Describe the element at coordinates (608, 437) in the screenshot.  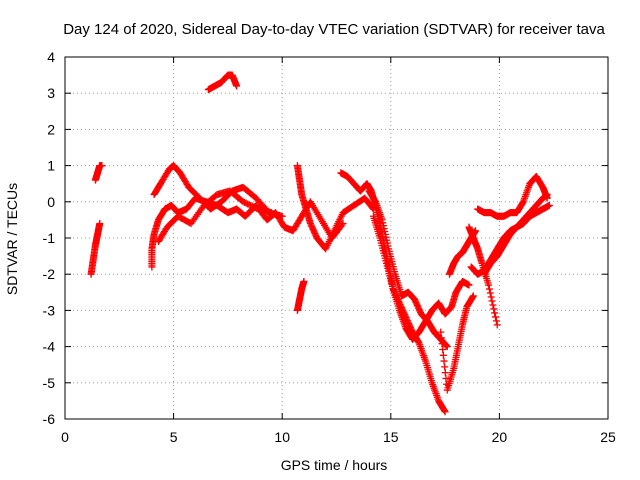
I see `x-tick-label: 25` at that location.